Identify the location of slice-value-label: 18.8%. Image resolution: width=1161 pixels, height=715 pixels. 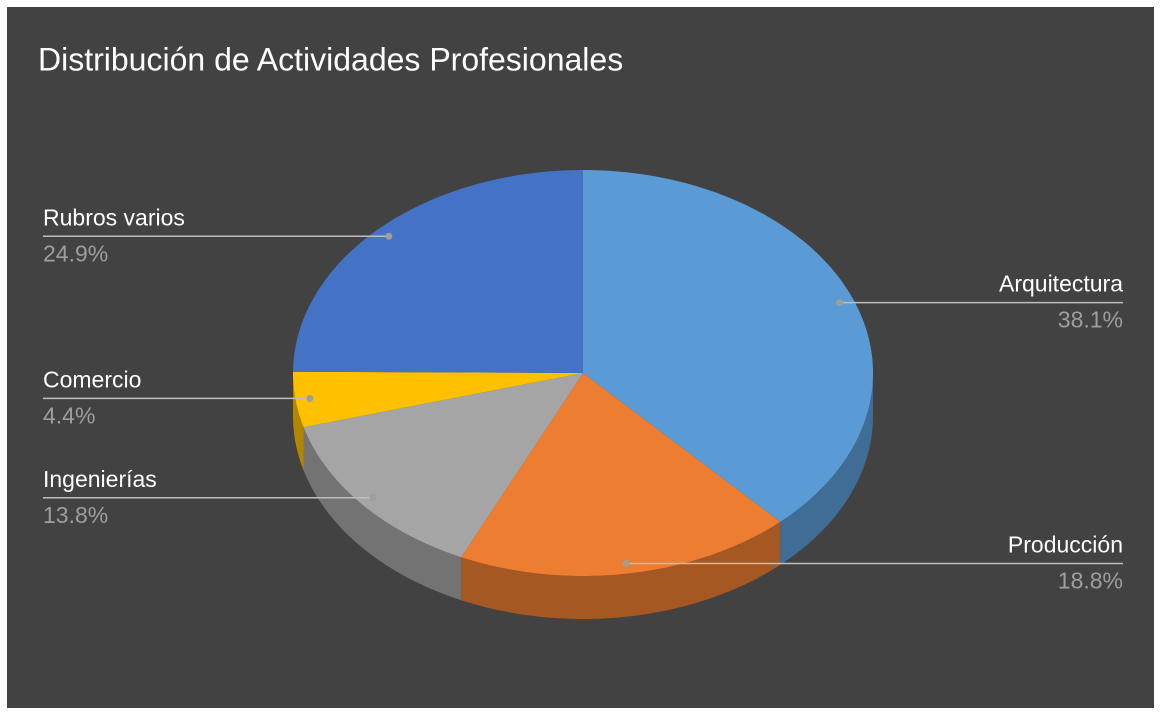
(1090, 581).